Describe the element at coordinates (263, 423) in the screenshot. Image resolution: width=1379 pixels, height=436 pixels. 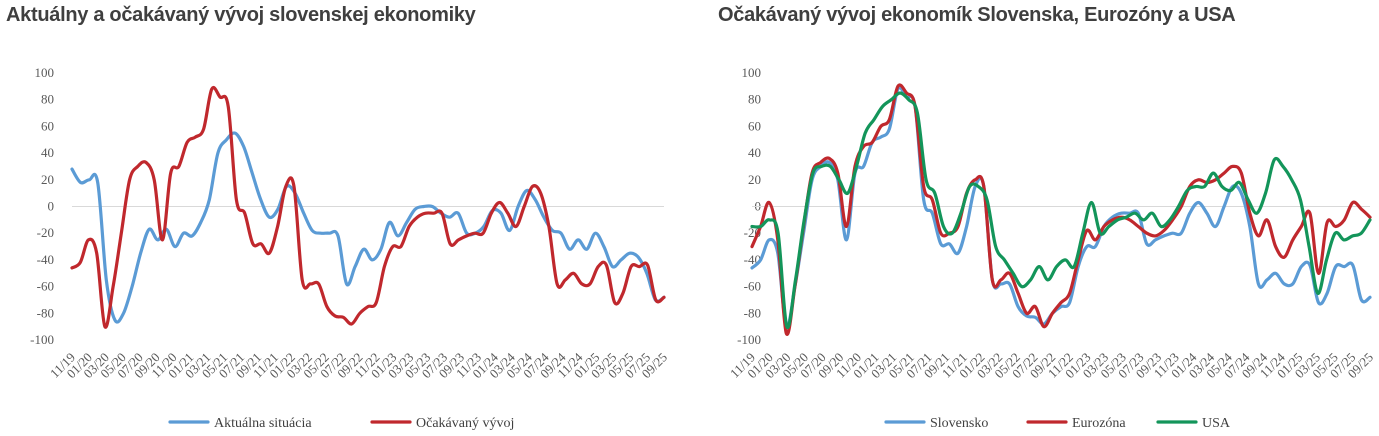
I see `legend-label: Aktuálna situácia` at that location.